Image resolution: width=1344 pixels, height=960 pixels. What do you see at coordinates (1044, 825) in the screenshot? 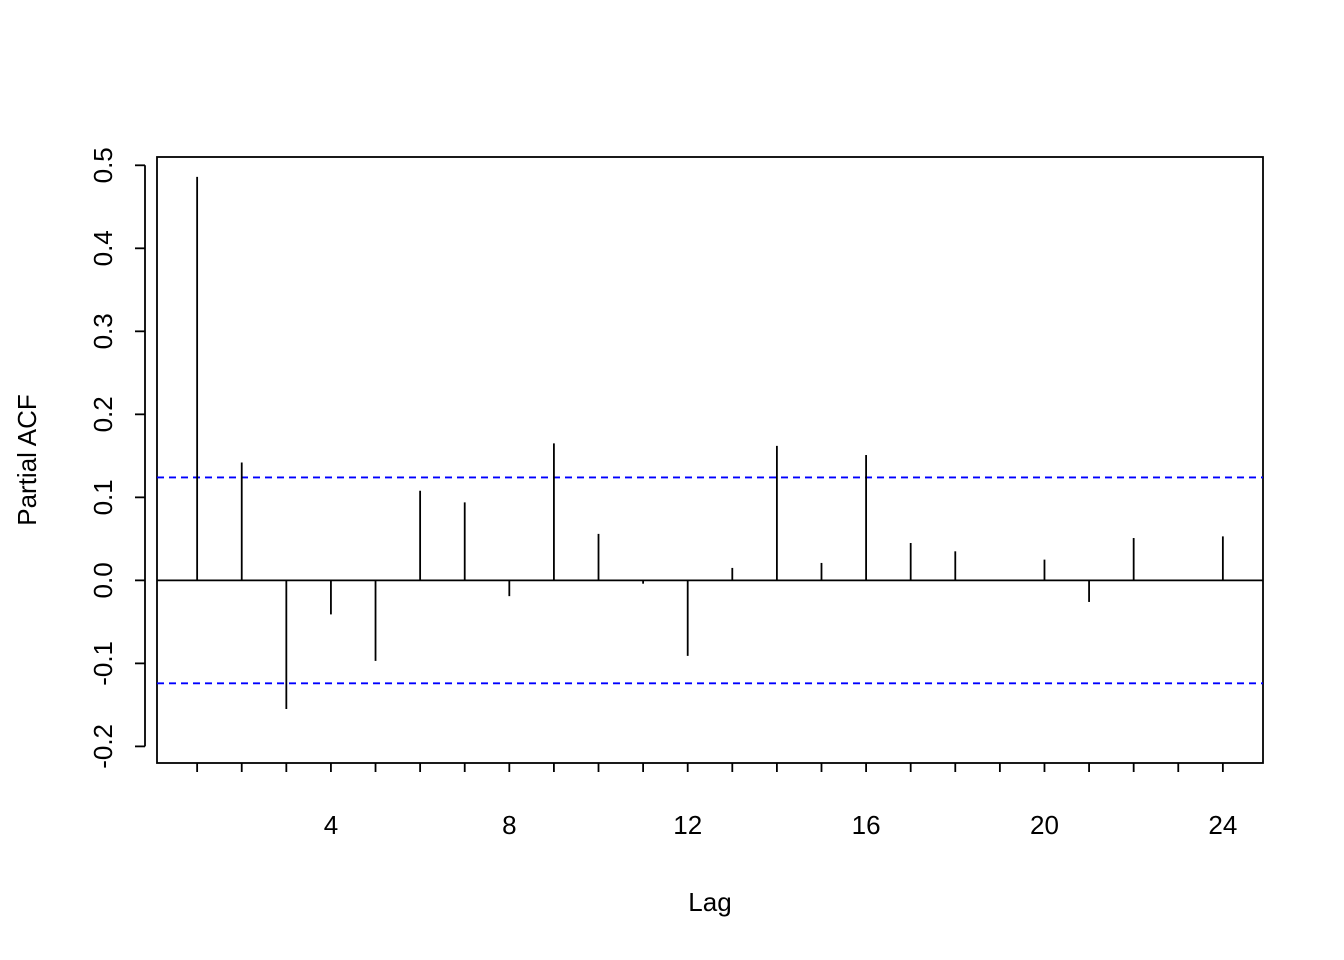
I see `x-tick-label: 20` at bounding box center [1044, 825].